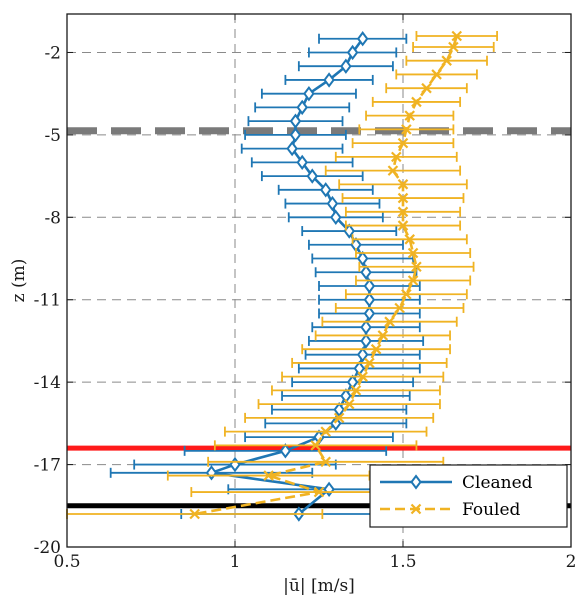 The width and height of the screenshot is (578, 598). I want to click on legend-entry-fouled: Fouled, so click(450, 510).